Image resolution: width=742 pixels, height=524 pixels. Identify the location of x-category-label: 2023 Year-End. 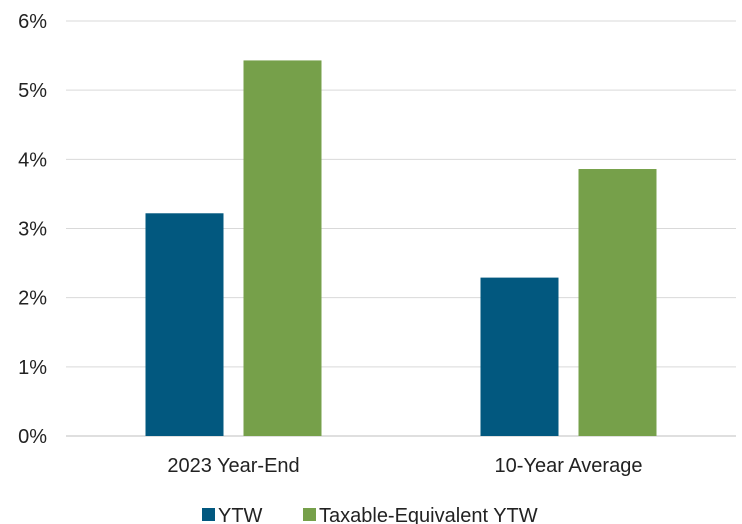
(233, 466).